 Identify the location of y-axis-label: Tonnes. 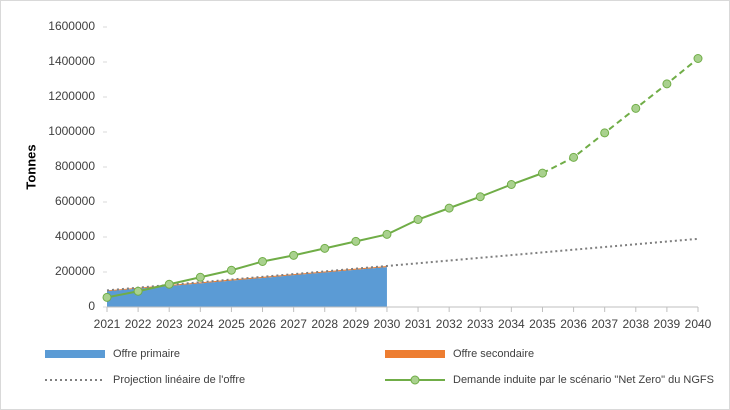
(30, 166).